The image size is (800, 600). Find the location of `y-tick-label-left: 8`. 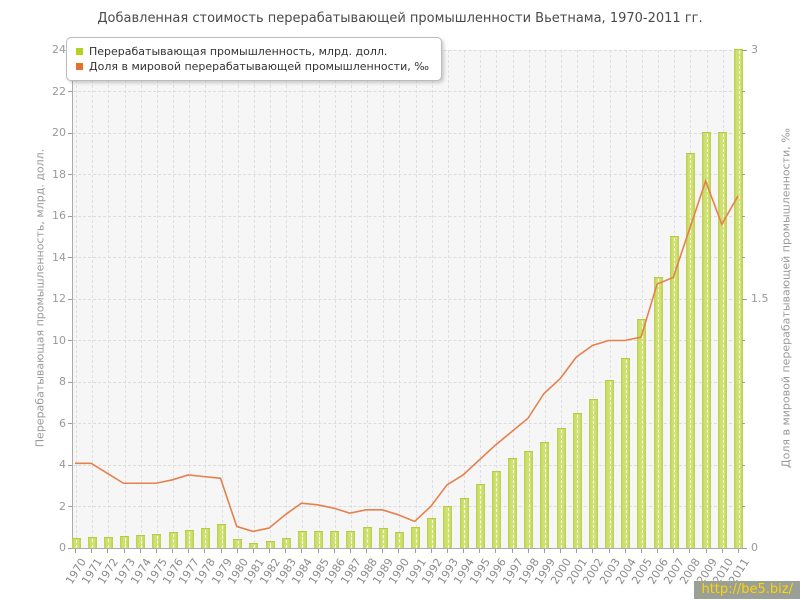

y-tick-label-left: 8 is located at coordinates (62, 381).